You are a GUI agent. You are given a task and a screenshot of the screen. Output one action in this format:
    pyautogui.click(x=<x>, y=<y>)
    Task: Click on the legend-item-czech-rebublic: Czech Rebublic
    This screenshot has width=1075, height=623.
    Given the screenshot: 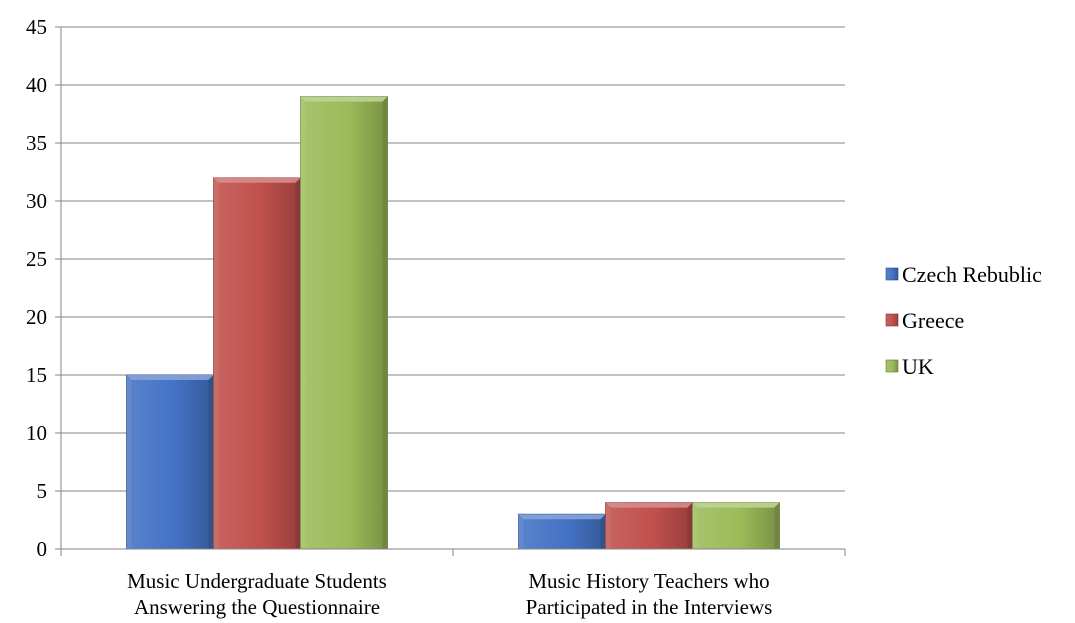 What is the action you would take?
    pyautogui.click(x=963, y=274)
    